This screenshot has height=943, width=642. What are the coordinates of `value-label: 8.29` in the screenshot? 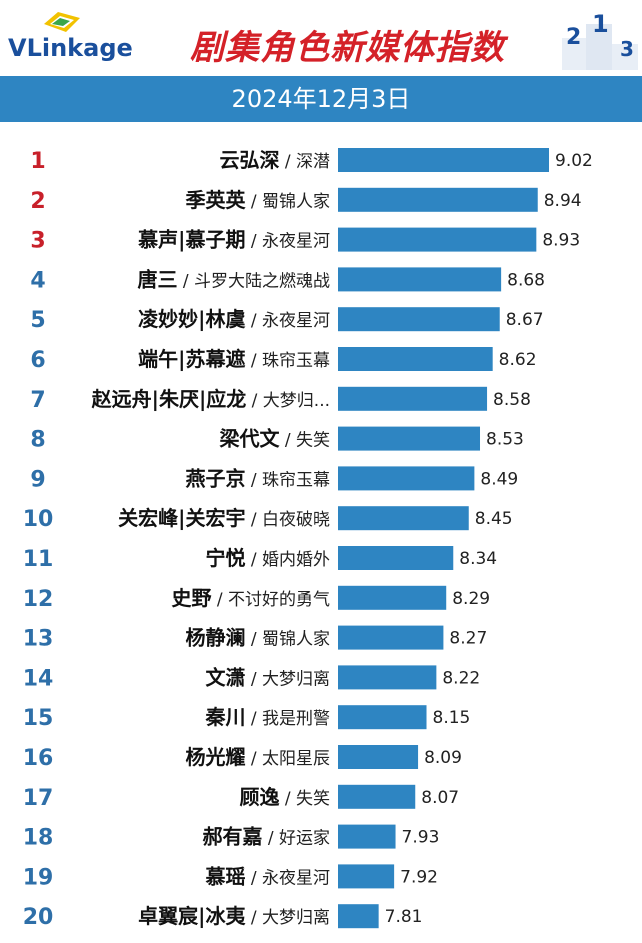 It's located at (471, 599).